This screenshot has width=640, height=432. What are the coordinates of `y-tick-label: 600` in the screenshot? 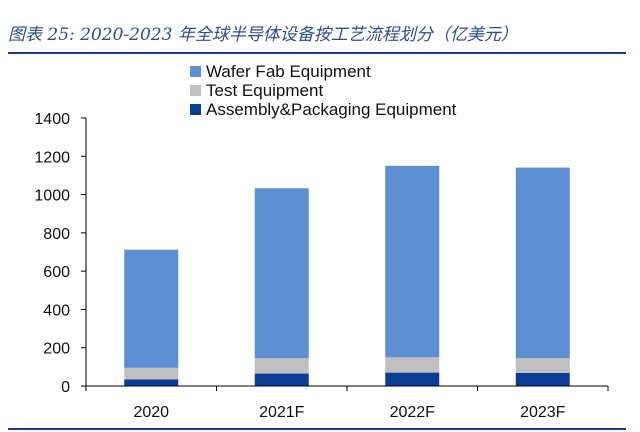 It's located at (56, 272).